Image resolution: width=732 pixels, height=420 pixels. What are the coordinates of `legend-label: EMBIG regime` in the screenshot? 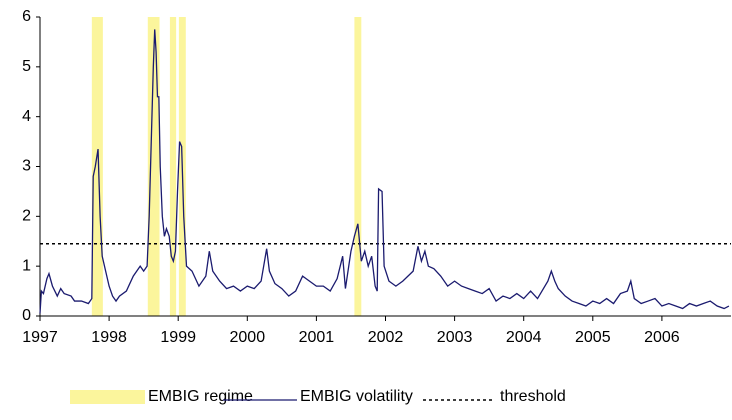 It's located at (200, 396).